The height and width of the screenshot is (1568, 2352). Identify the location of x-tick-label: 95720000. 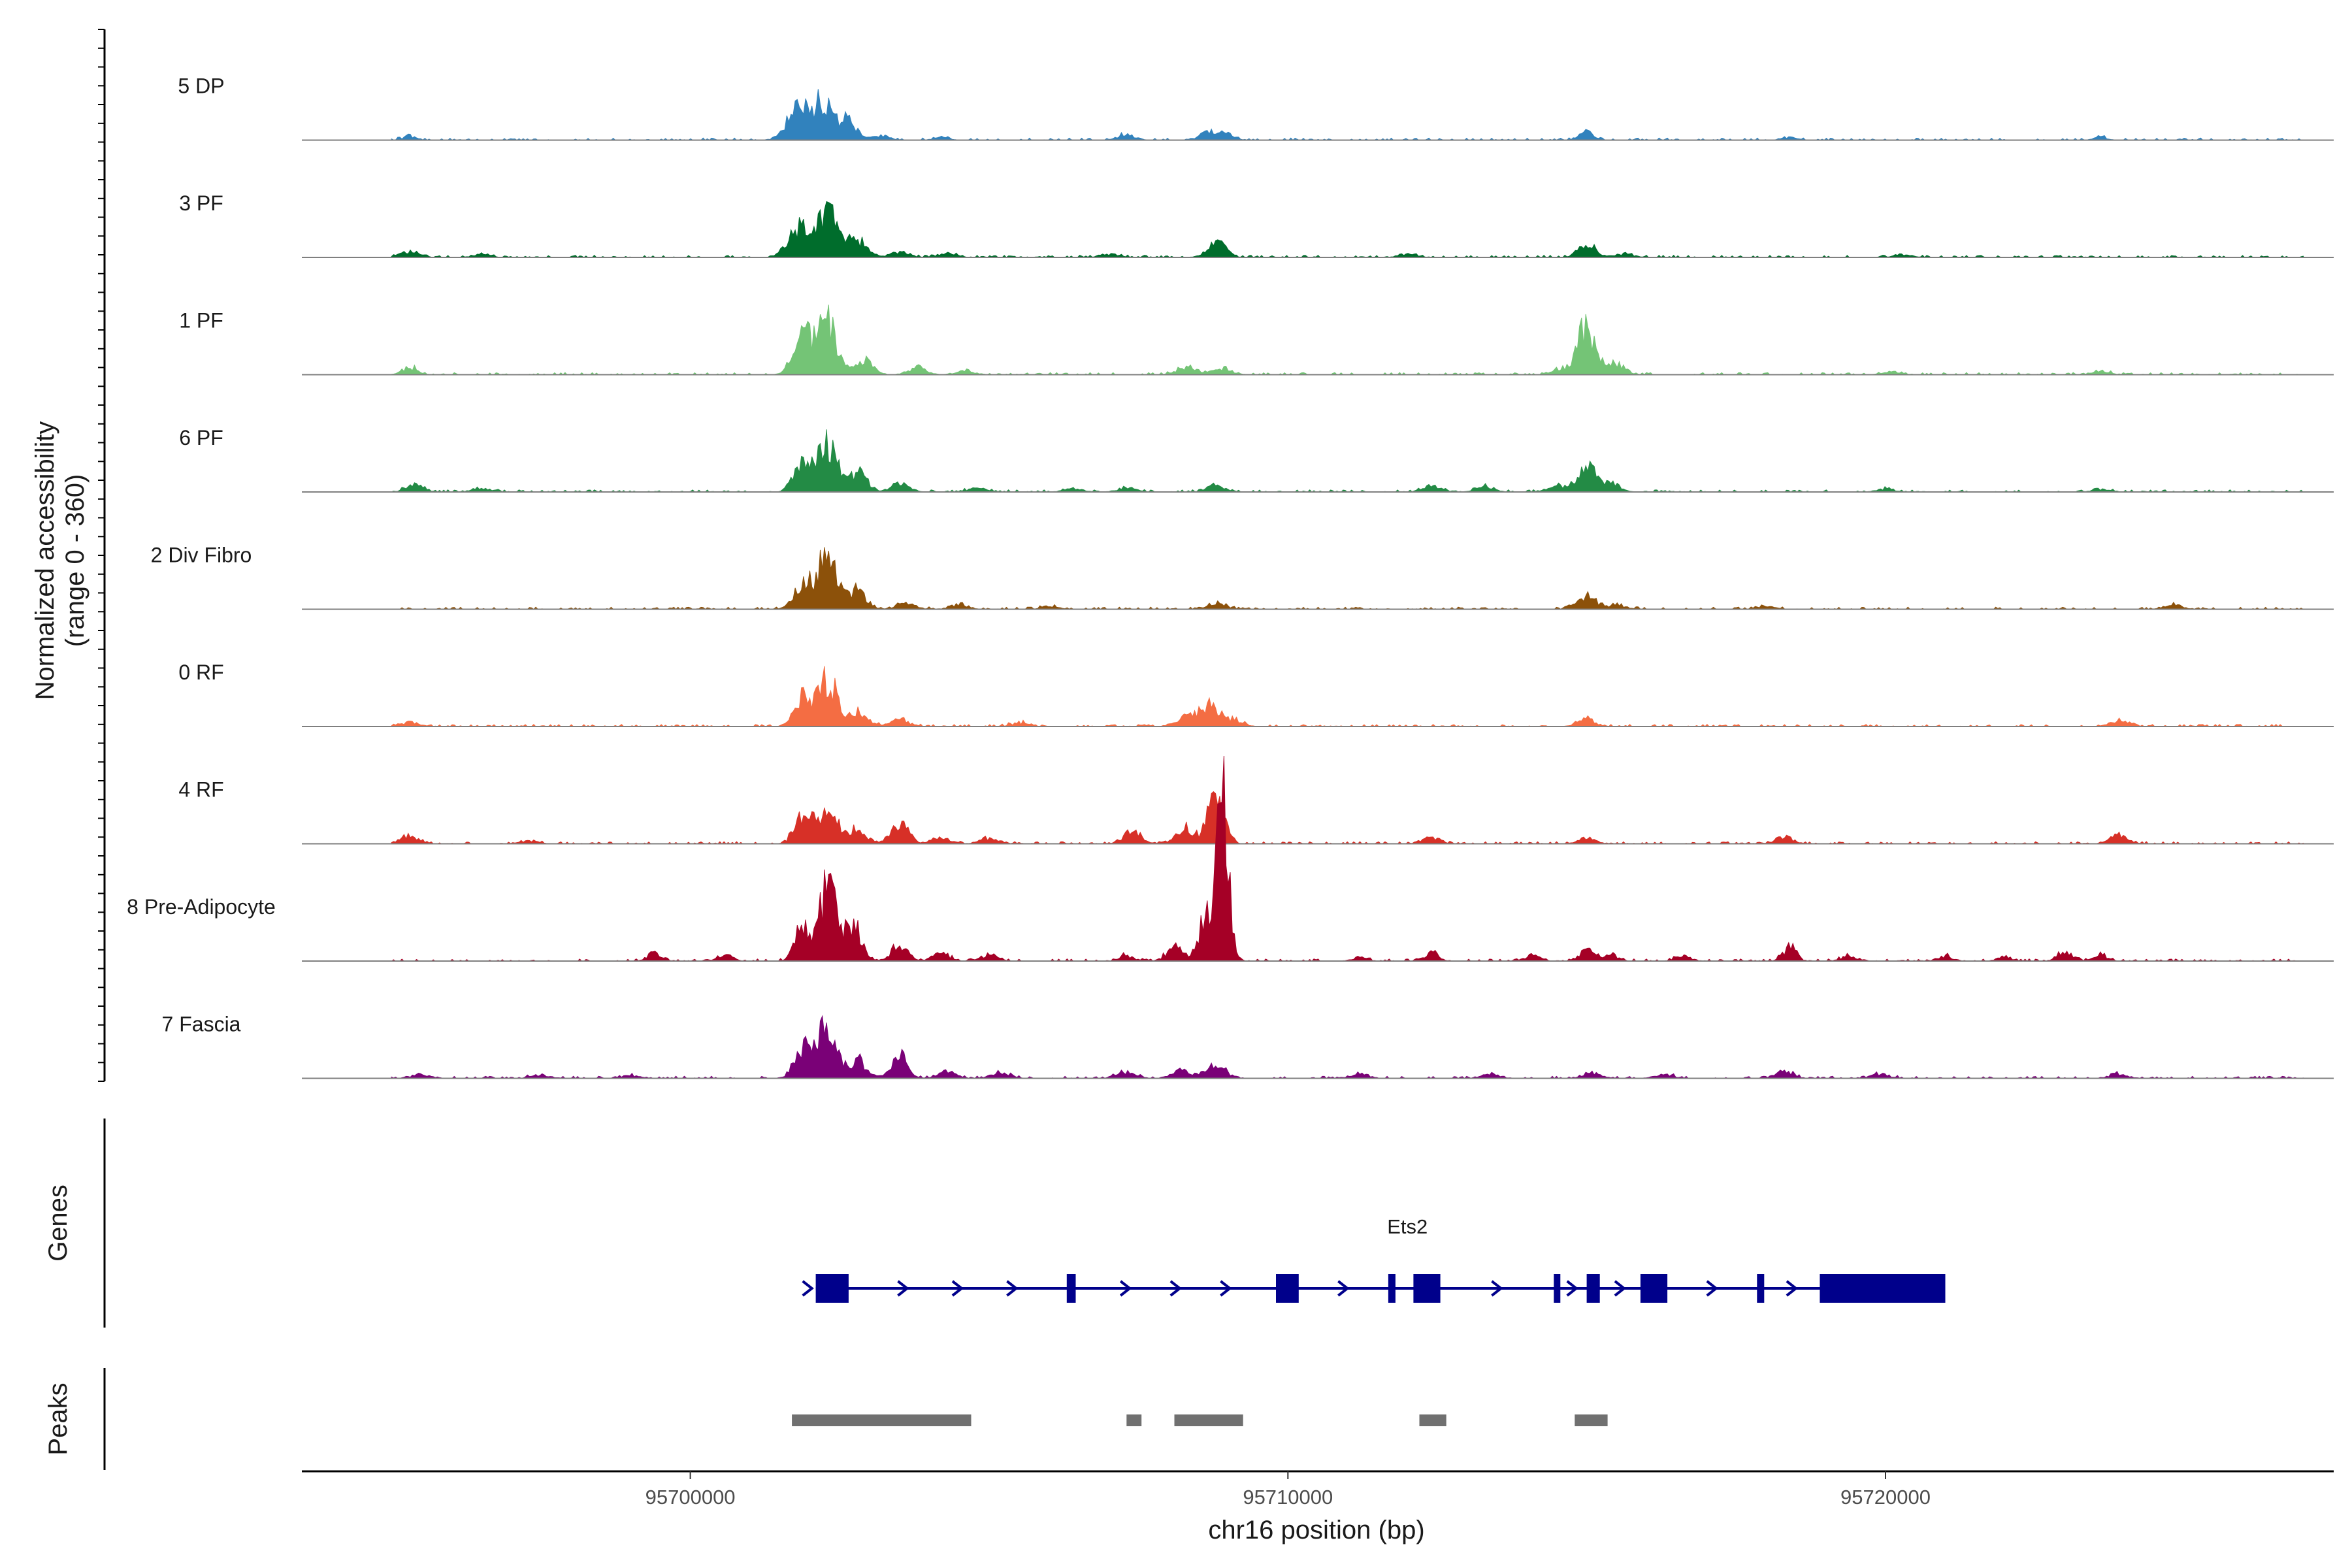
(1885, 1497).